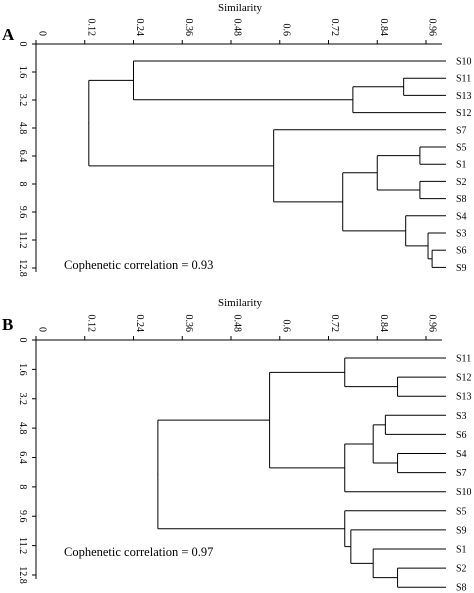  What do you see at coordinates (138, 265) in the screenshot?
I see `cophenetic-note: Cophenetic correlation = 0.93` at bounding box center [138, 265].